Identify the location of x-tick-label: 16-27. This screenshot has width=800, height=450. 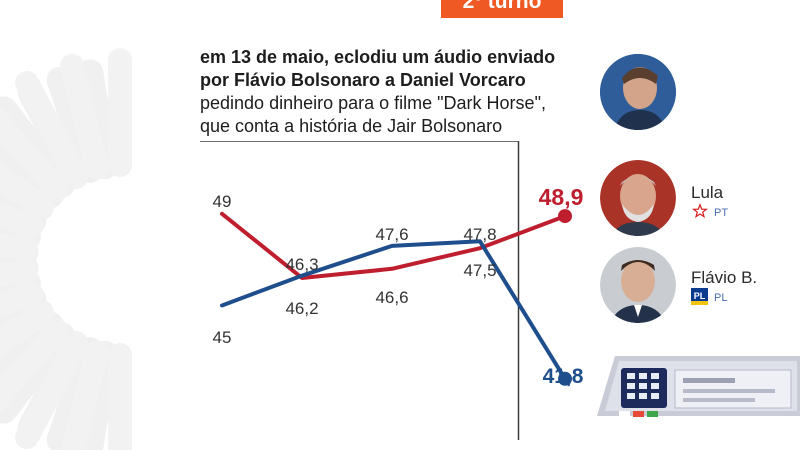
(391, 448).